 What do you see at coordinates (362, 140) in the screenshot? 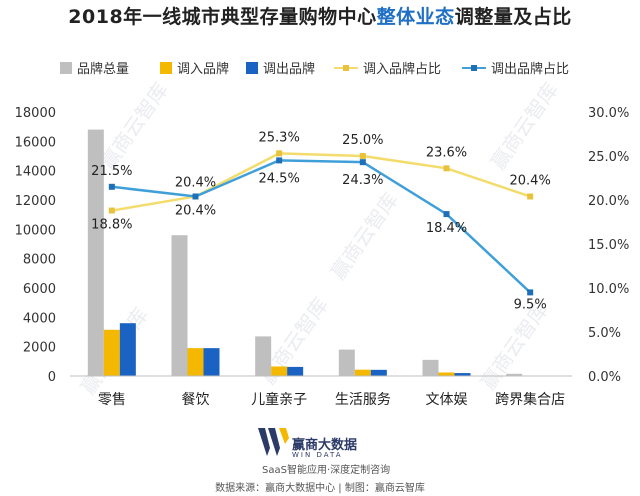
I see `data-label: 25.0%` at bounding box center [362, 140].